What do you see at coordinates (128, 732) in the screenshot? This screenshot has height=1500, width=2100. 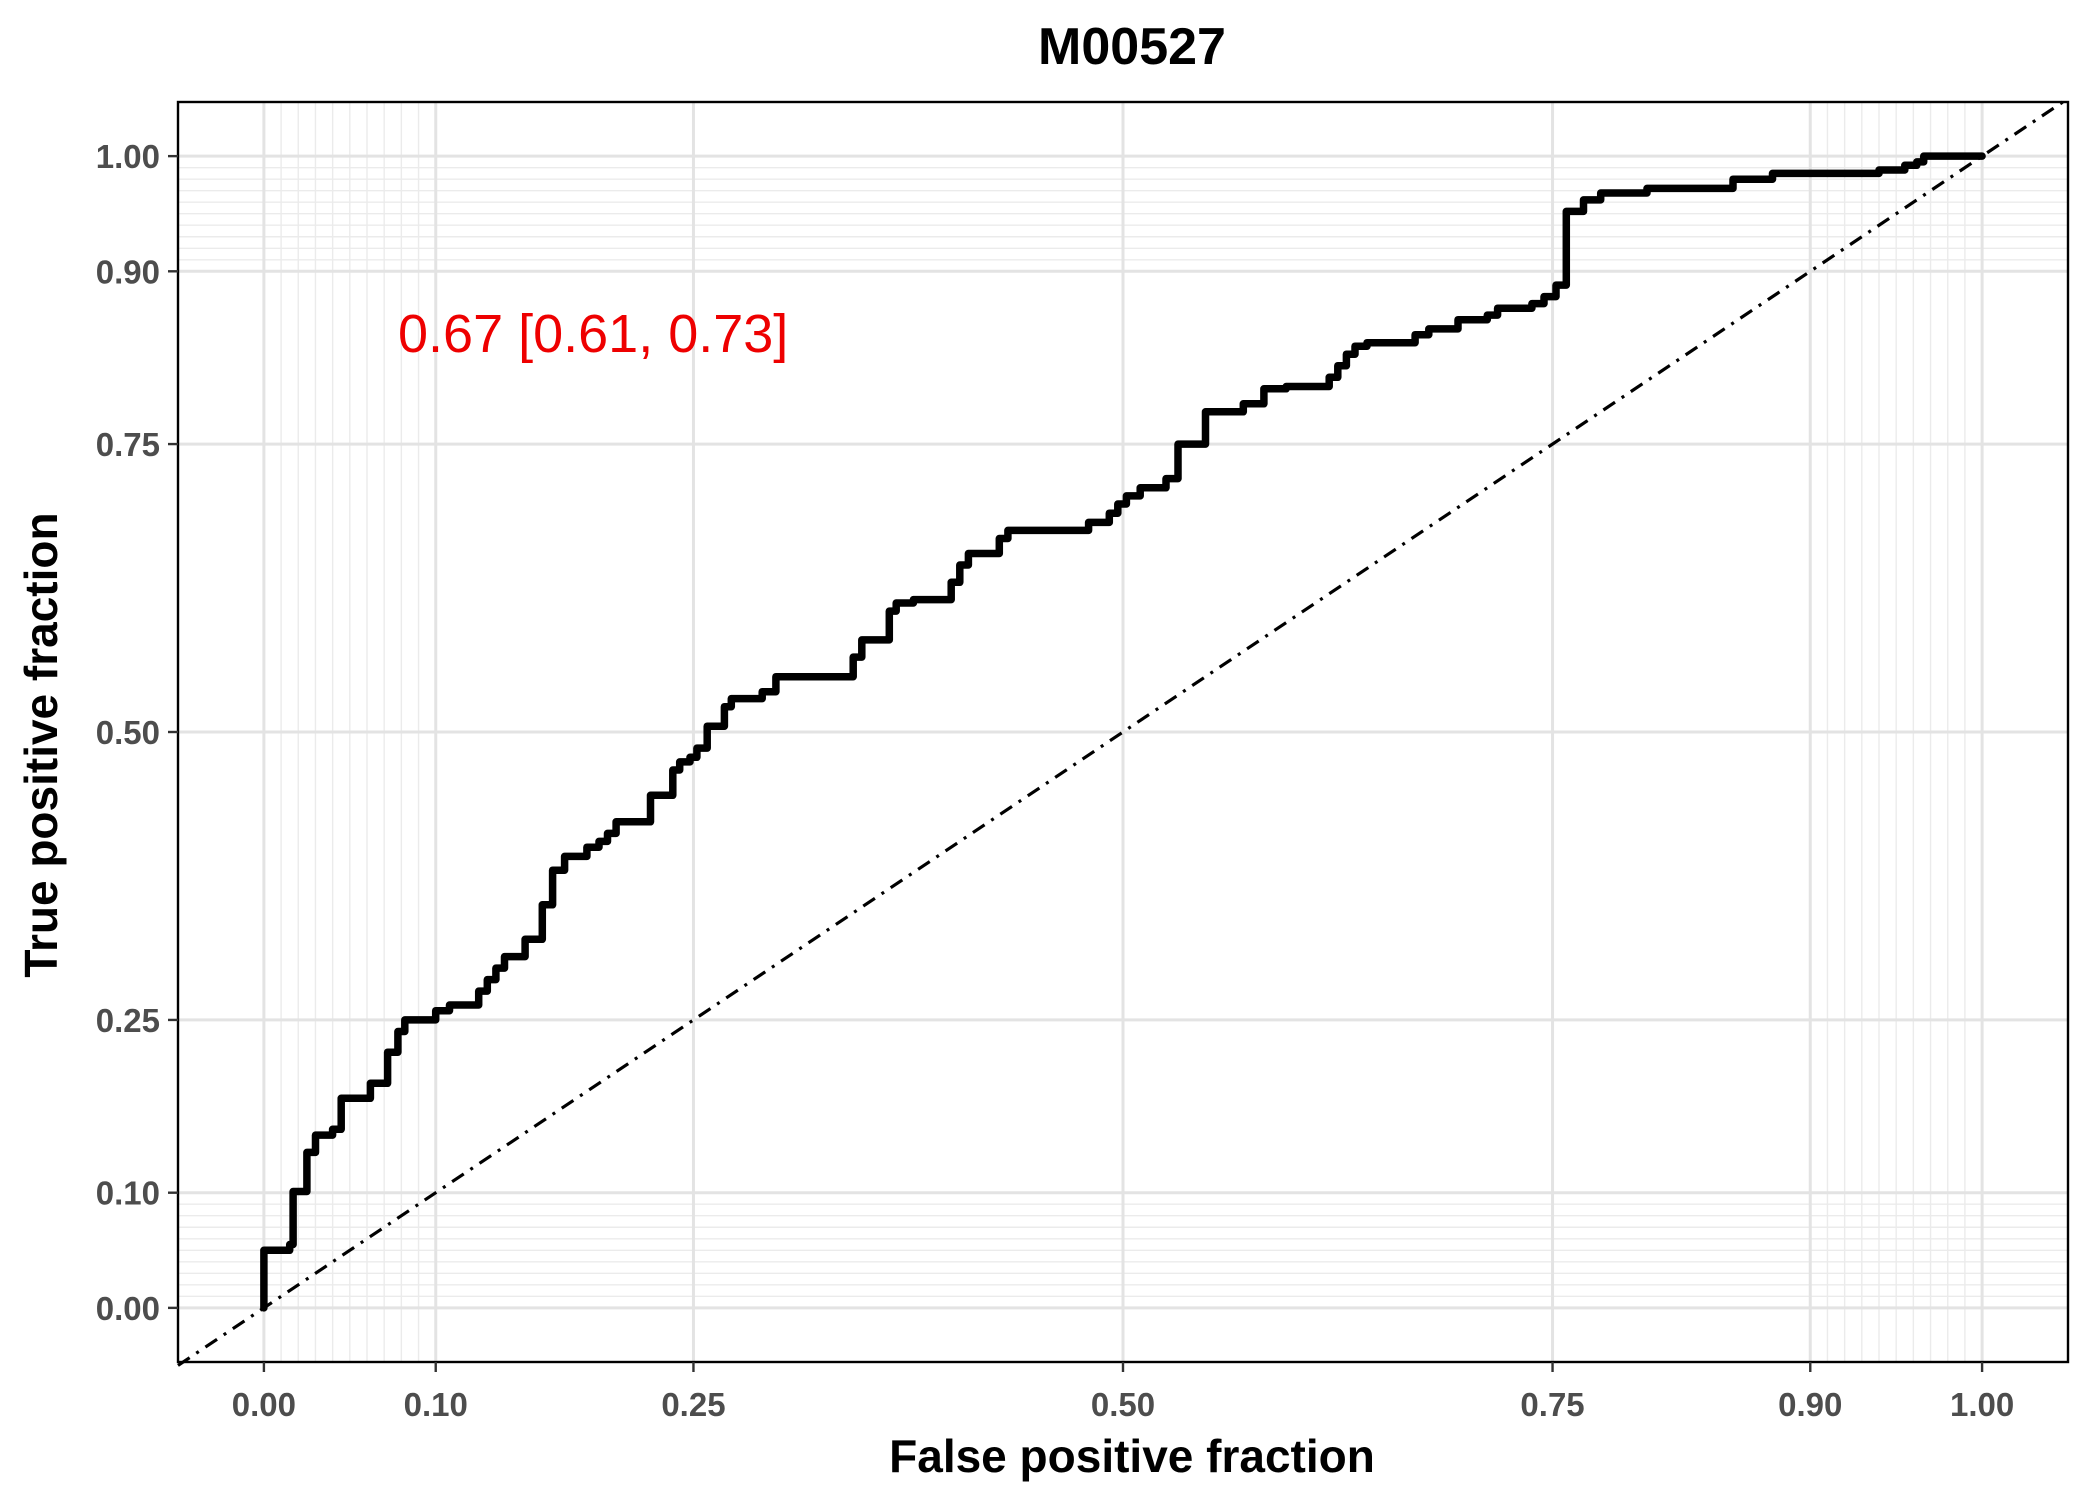 I see `y-tick-label: 0.50` at bounding box center [128, 732].